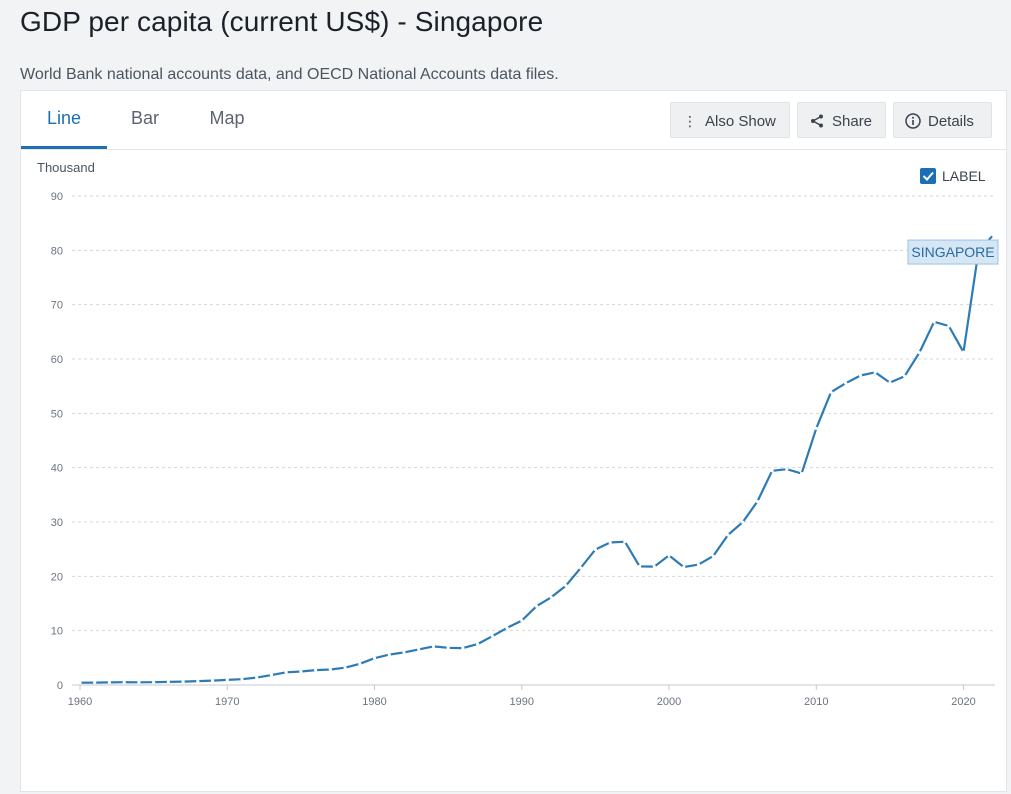 The height and width of the screenshot is (794, 1011). Describe the element at coordinates (913, 121) in the screenshot. I see `info-icon` at that location.